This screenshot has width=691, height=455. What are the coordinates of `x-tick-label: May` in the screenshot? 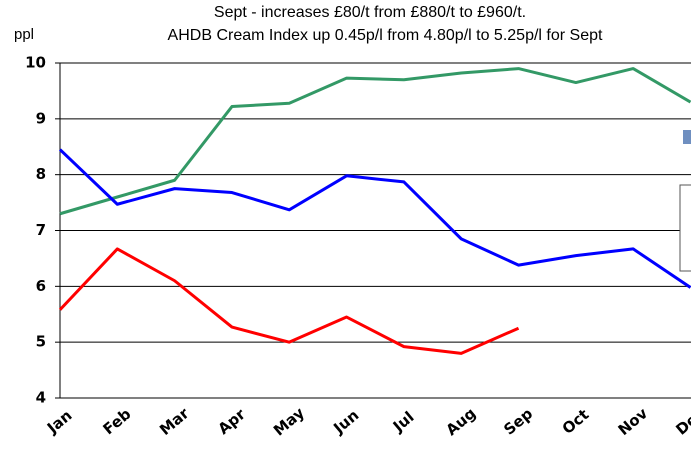 It's located at (289, 422).